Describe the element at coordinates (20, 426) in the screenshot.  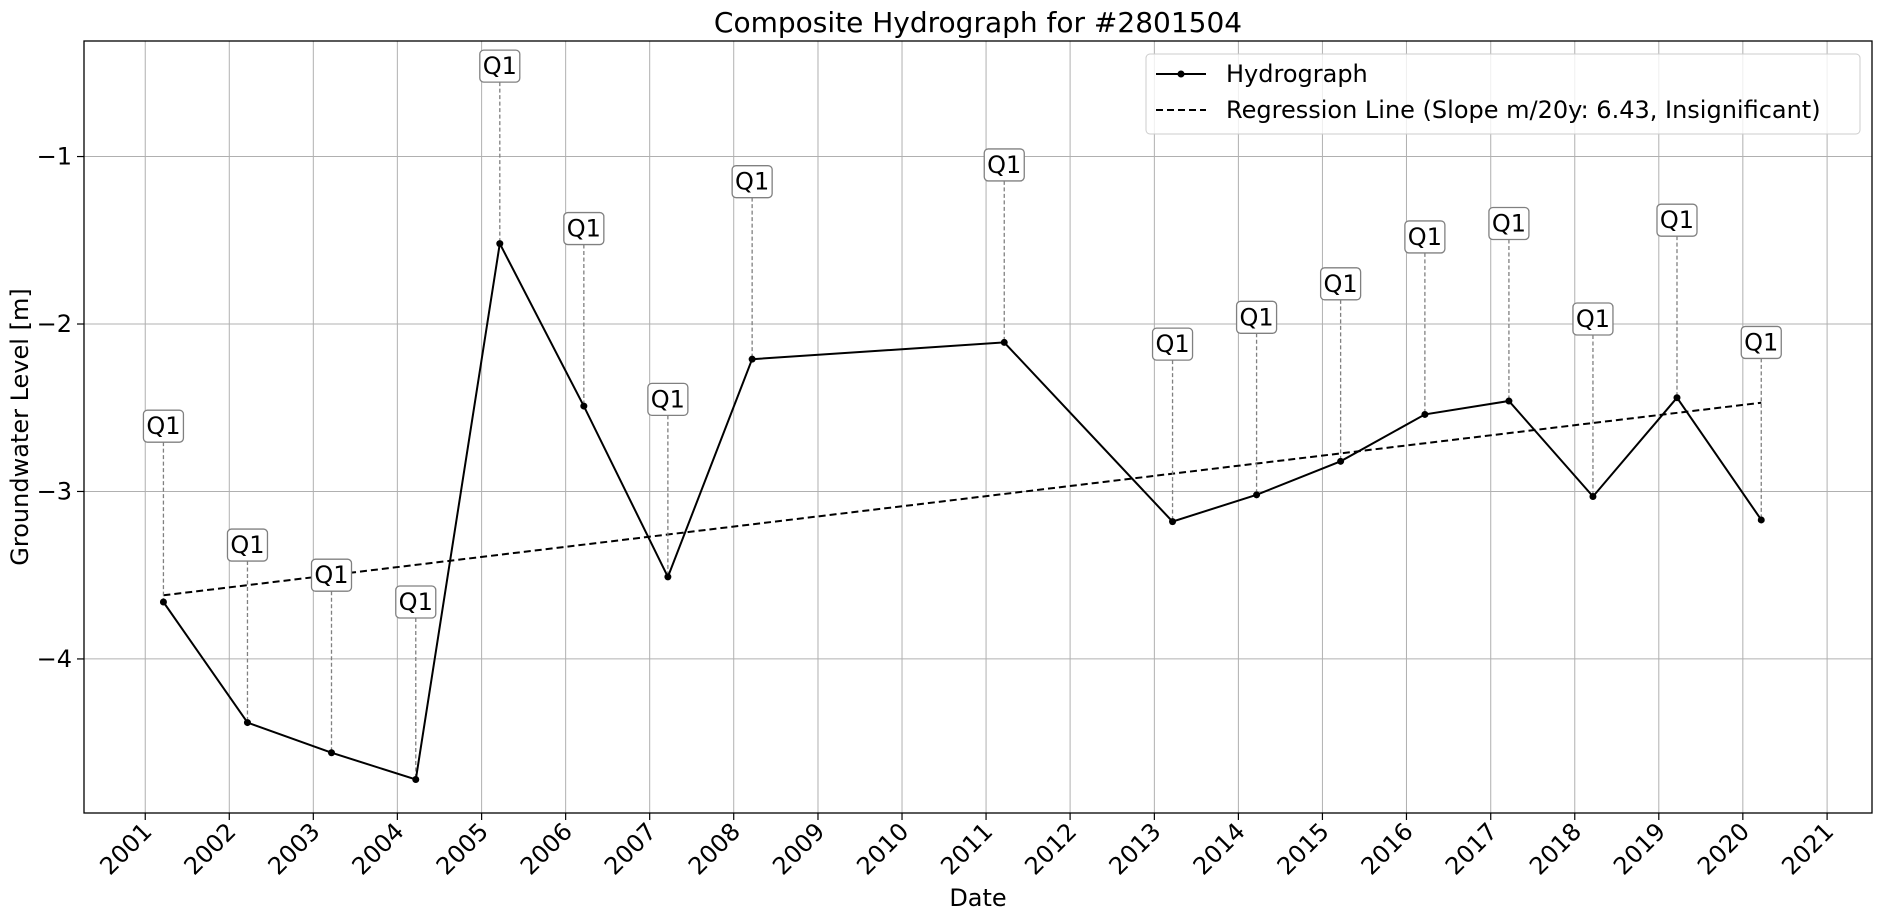
I see `y-axis-label: Groundwater Level [m]` at that location.